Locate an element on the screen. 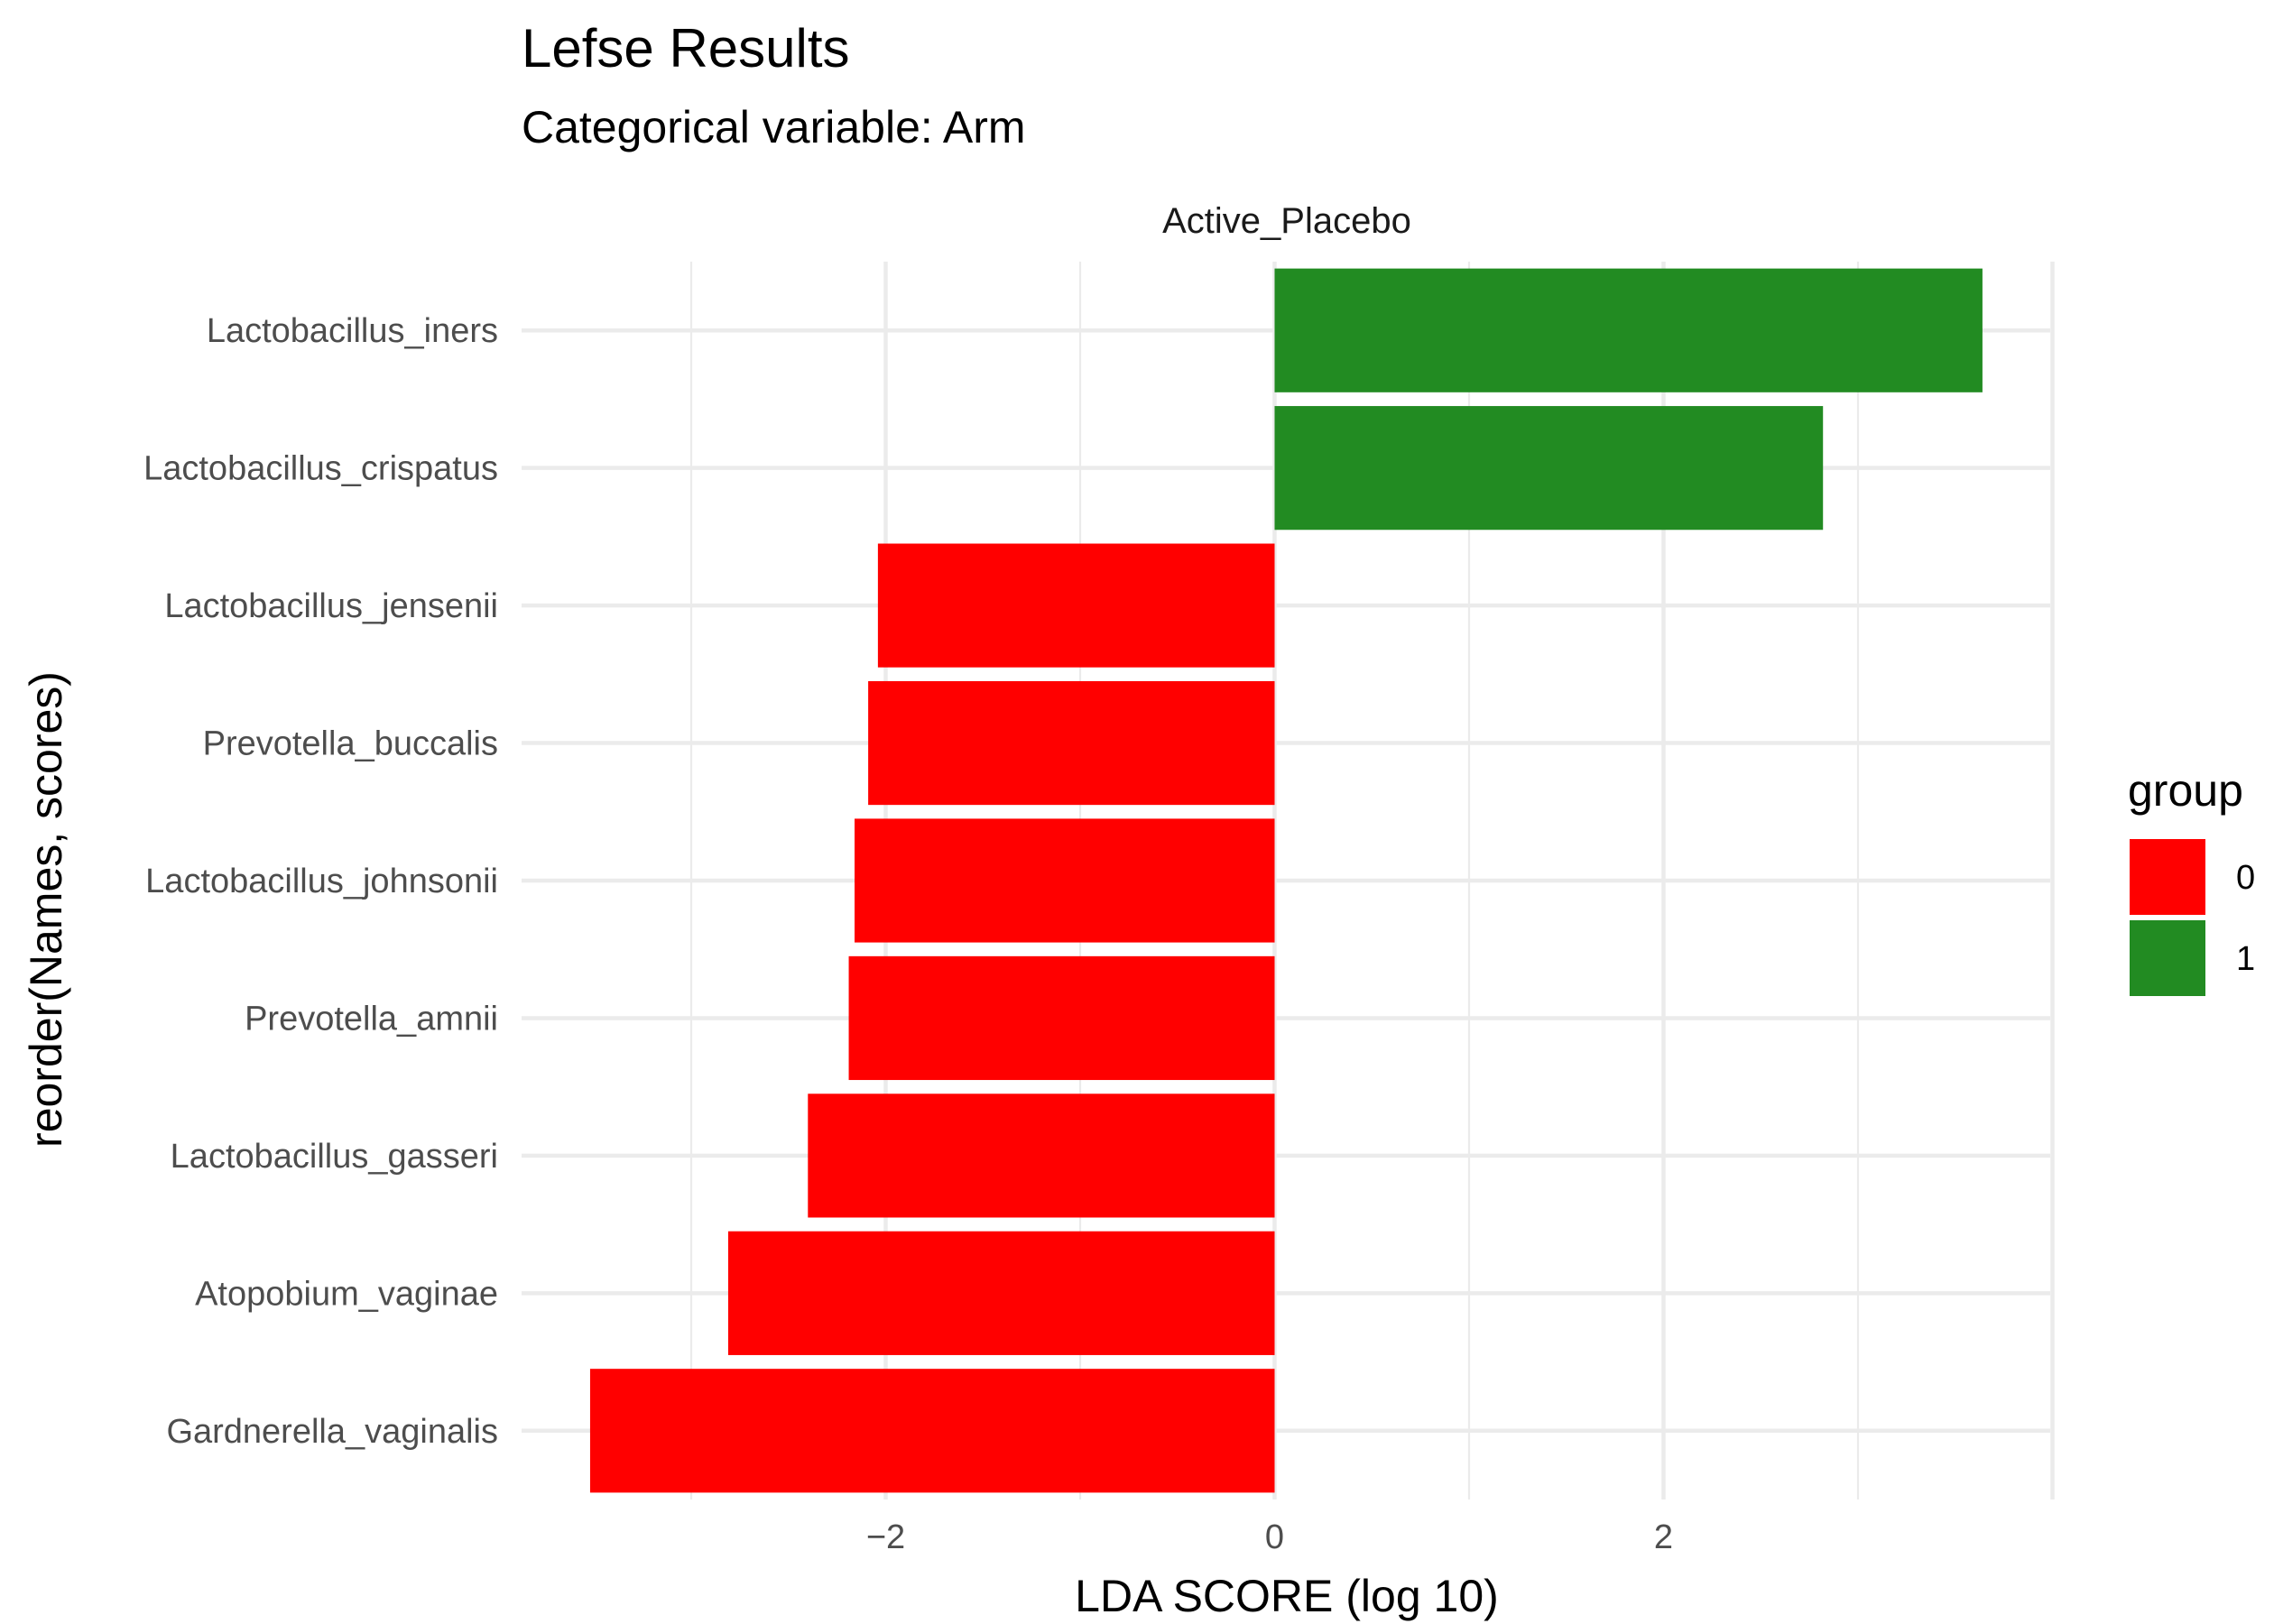 This screenshot has height=1624, width=2274. x-axis-title: LDA SCORE (log 10) is located at coordinates (1287, 1596).